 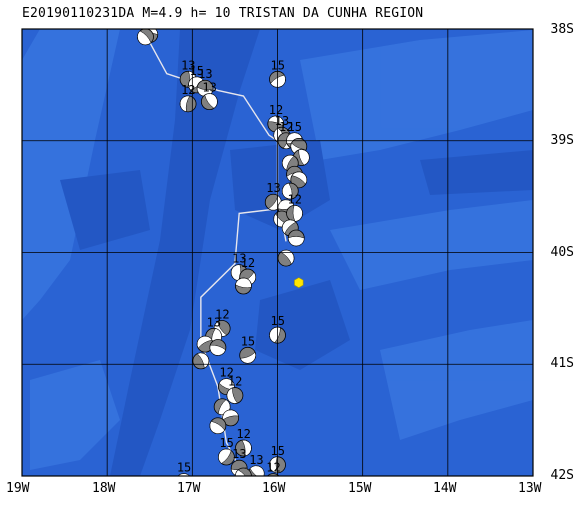 I want to click on lon-label-13w: 13W, so click(x=530, y=488).